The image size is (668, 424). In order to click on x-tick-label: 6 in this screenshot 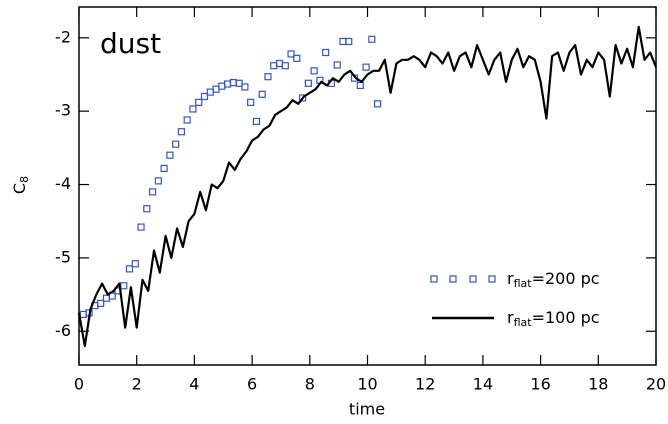, I will do `click(252, 384)`.